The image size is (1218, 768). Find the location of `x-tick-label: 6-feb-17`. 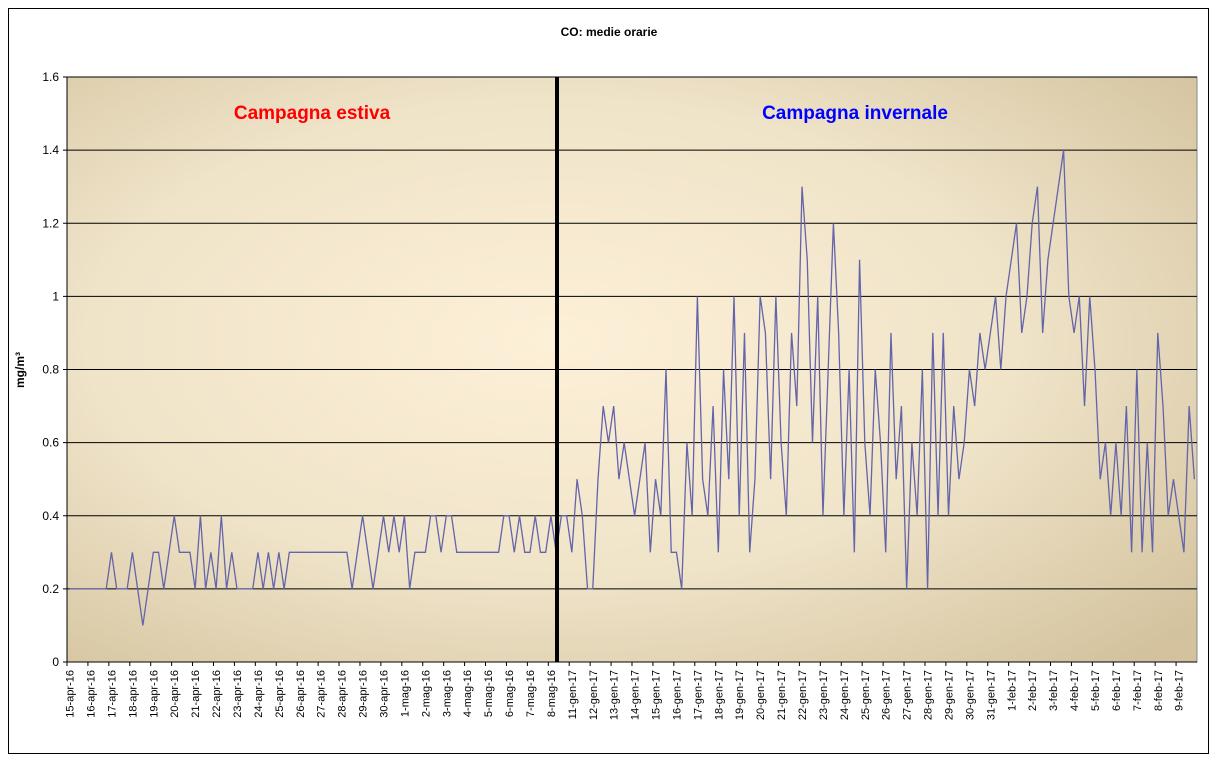

x-tick-label: 6-feb-17 is located at coordinates (1117, 690).